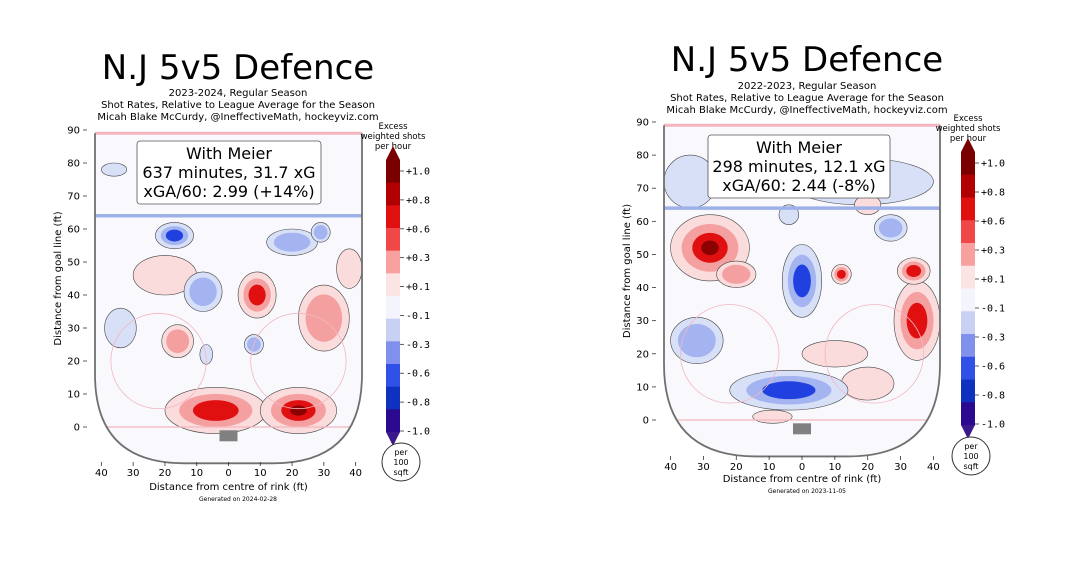  What do you see at coordinates (400, 472) in the screenshot?
I see `unit-badge-text: sqft` at bounding box center [400, 472].